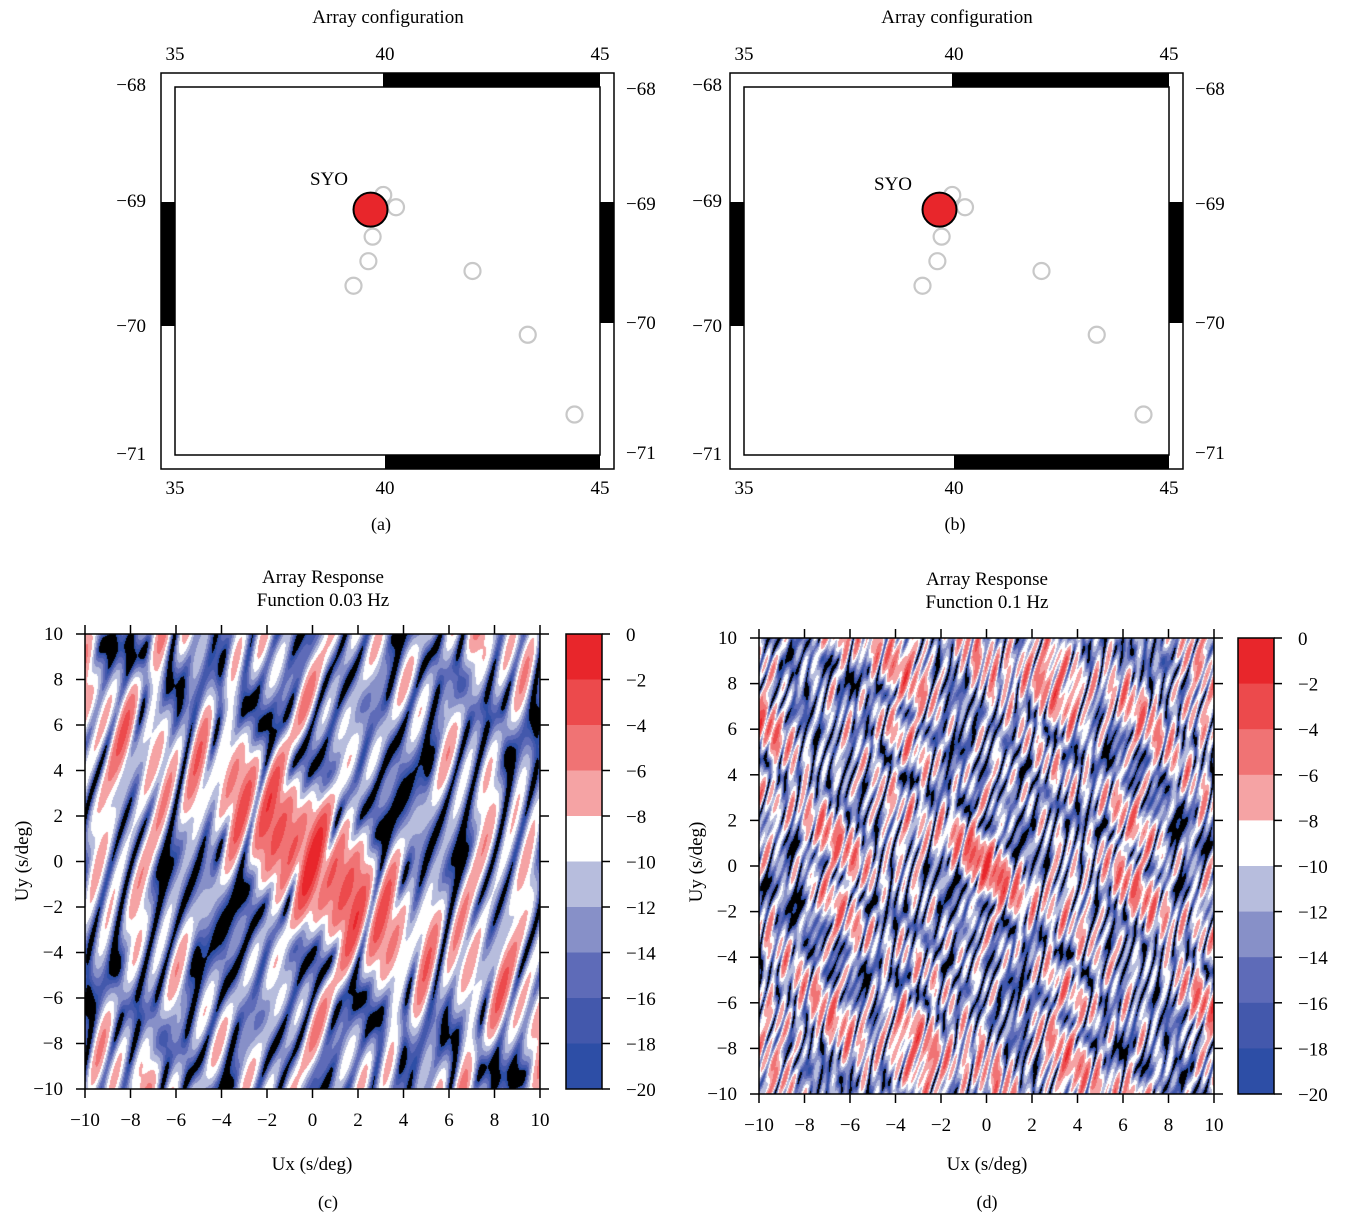 The height and width of the screenshot is (1214, 1347). What do you see at coordinates (939, 209) in the screenshot?
I see `station-marker-syo` at bounding box center [939, 209].